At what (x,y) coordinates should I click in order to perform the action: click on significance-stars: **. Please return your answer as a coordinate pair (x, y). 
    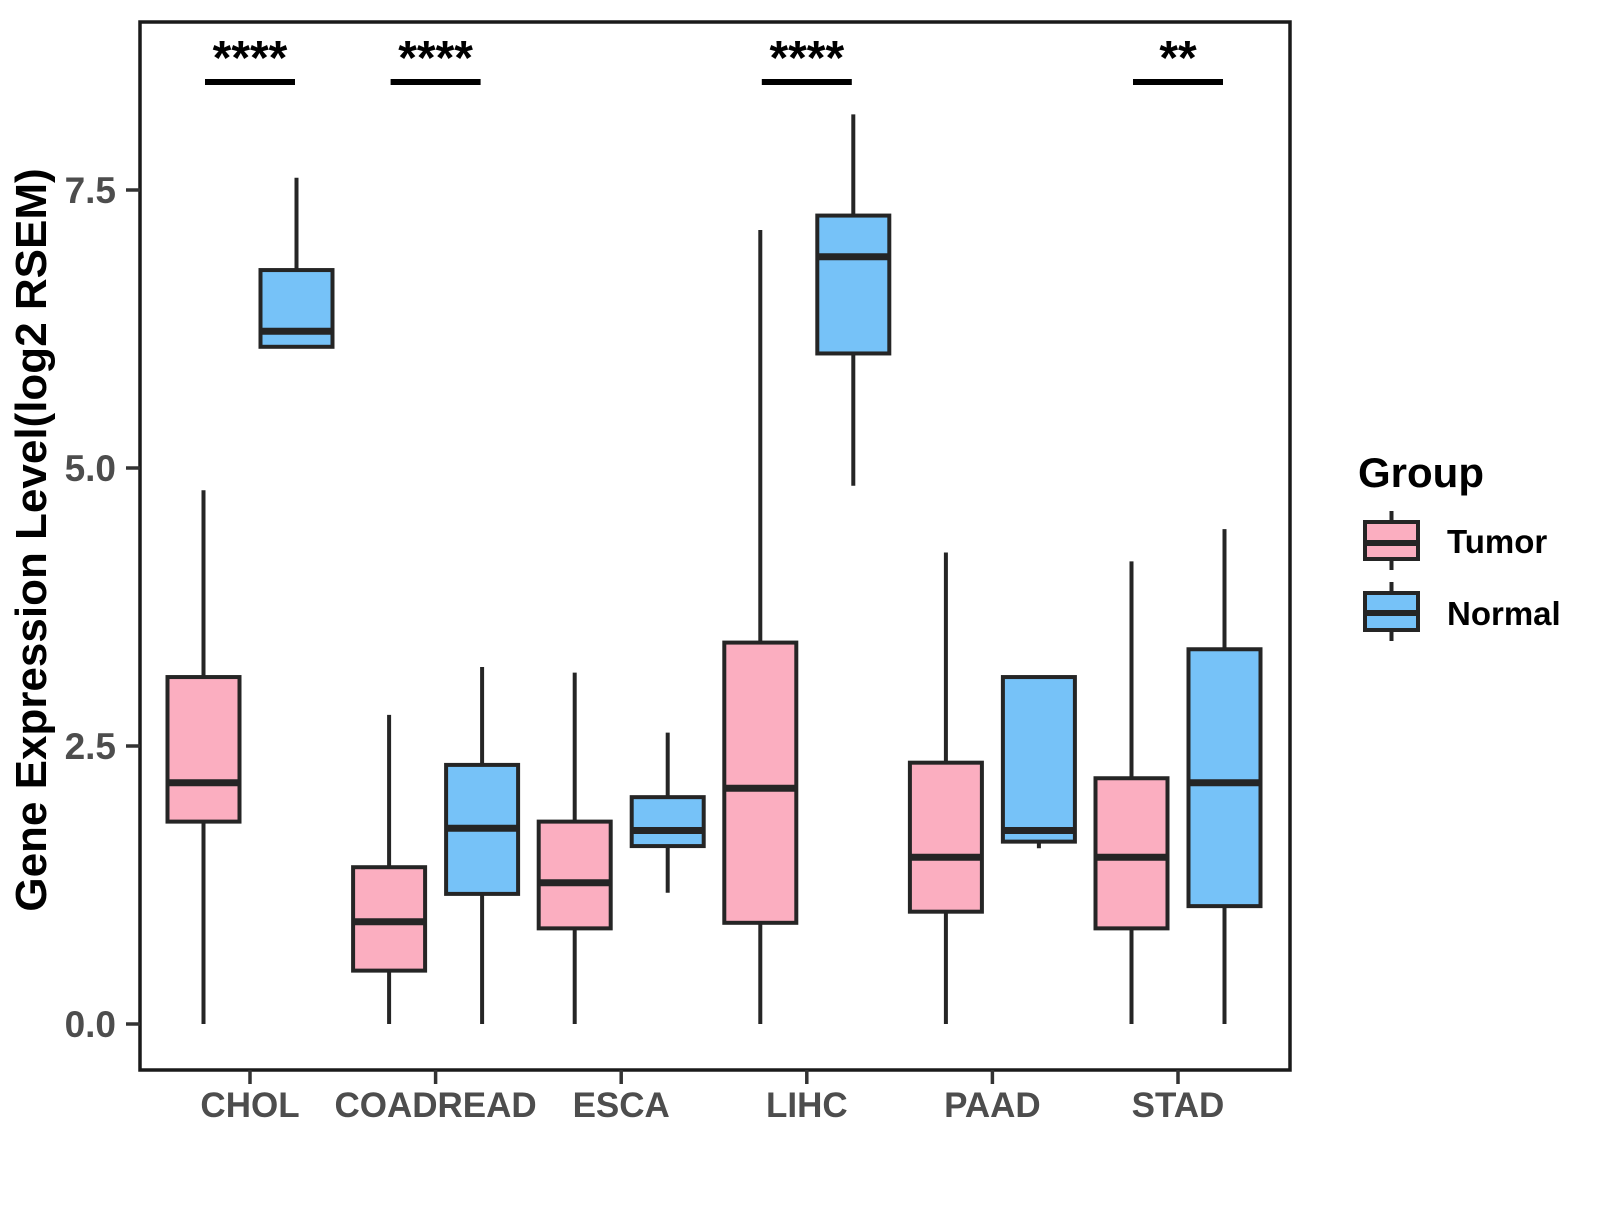
    Looking at the image, I should click on (1178, 58).